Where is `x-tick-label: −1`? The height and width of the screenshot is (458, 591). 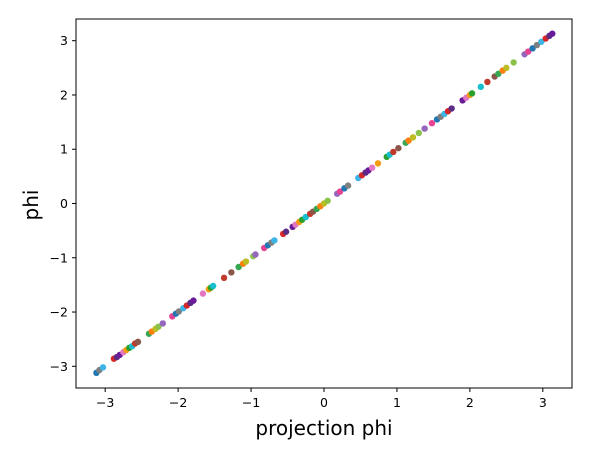 x-tick-label: −1 is located at coordinates (251, 402).